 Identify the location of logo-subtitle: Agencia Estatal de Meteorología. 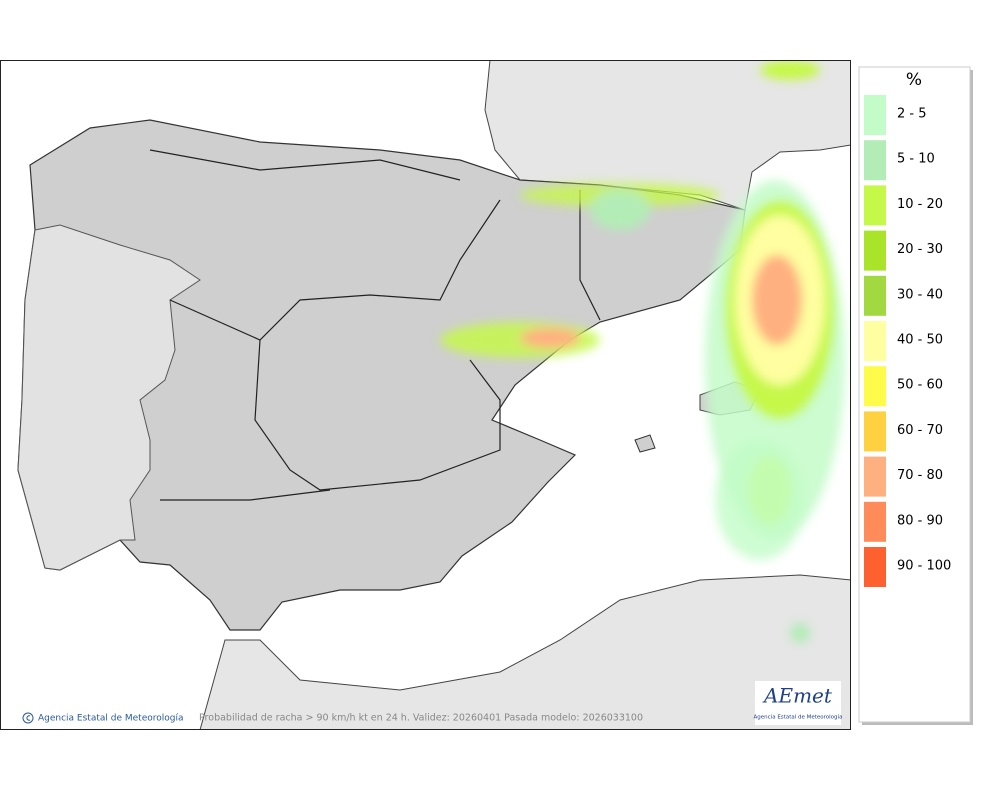
(798, 717).